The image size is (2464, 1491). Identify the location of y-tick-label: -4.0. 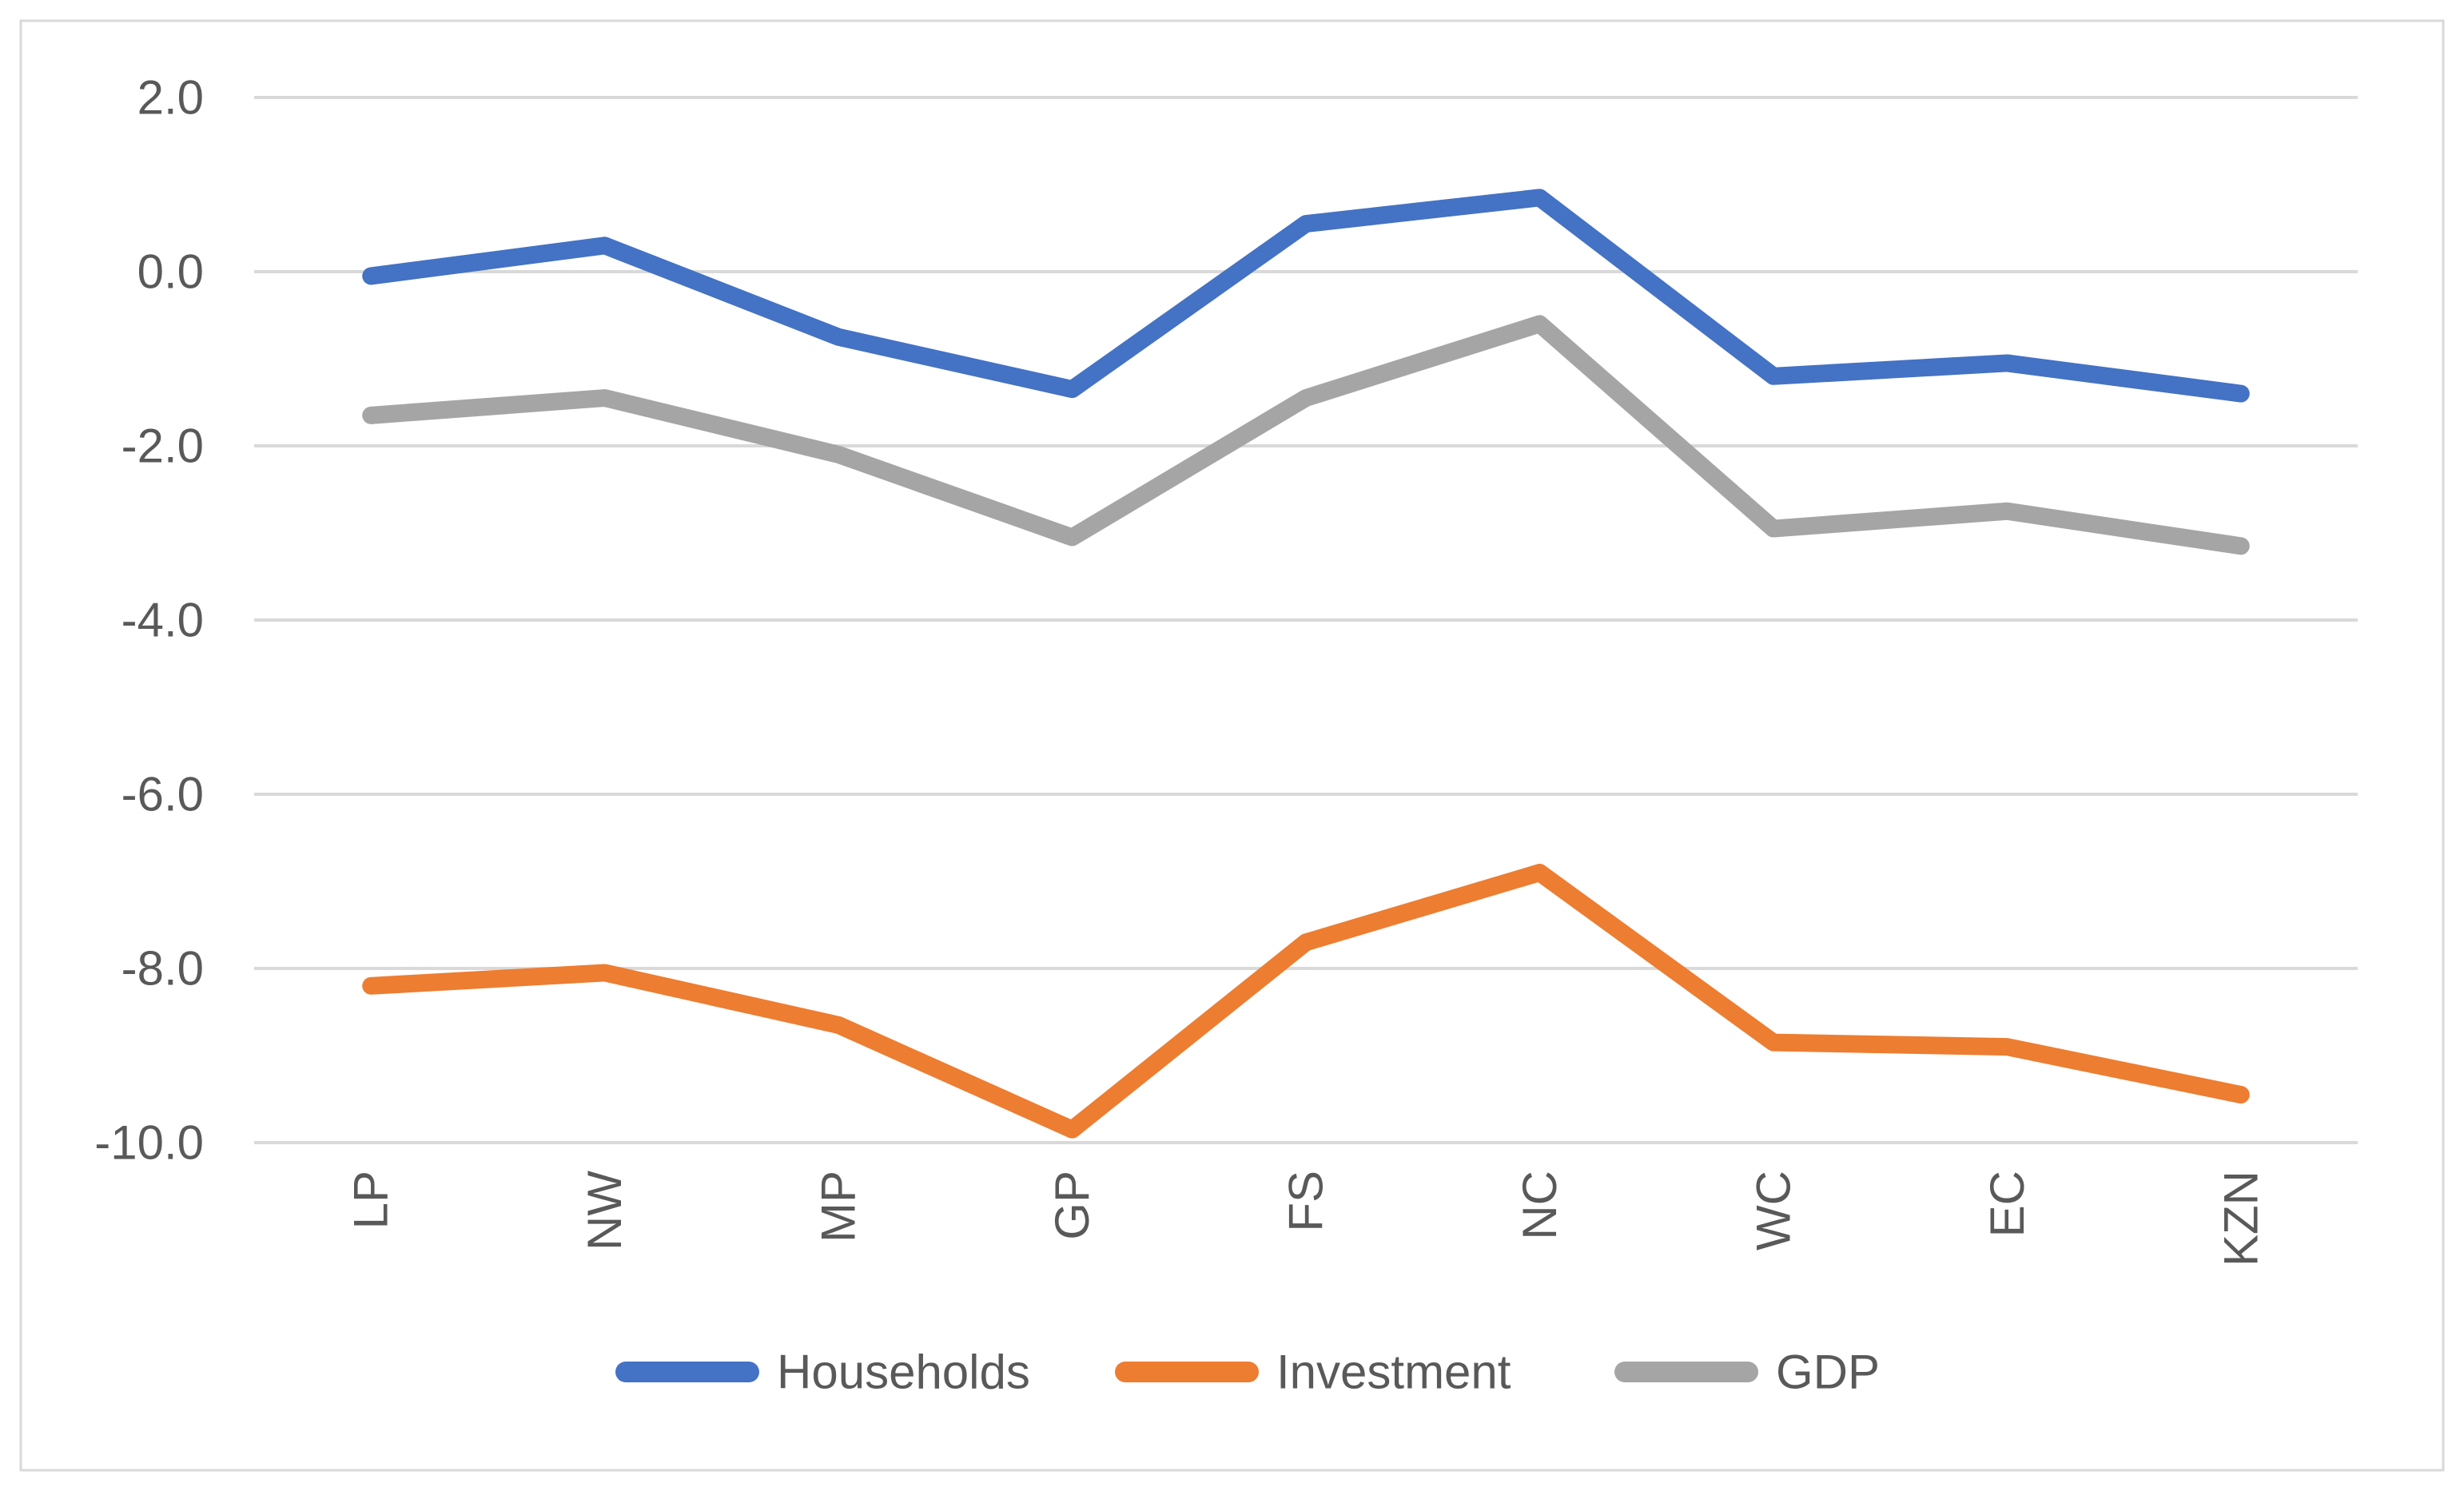
(162, 620).